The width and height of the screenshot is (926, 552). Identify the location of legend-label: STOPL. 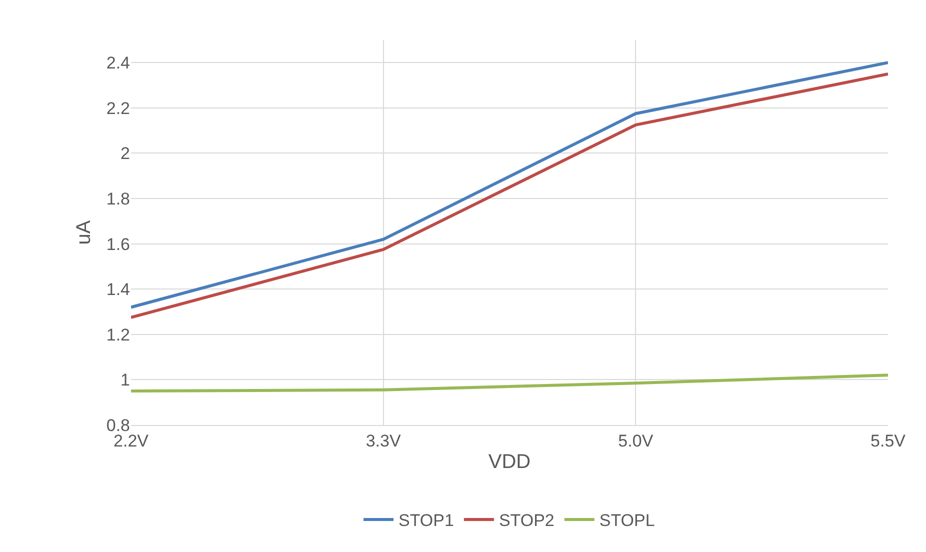
(627, 520).